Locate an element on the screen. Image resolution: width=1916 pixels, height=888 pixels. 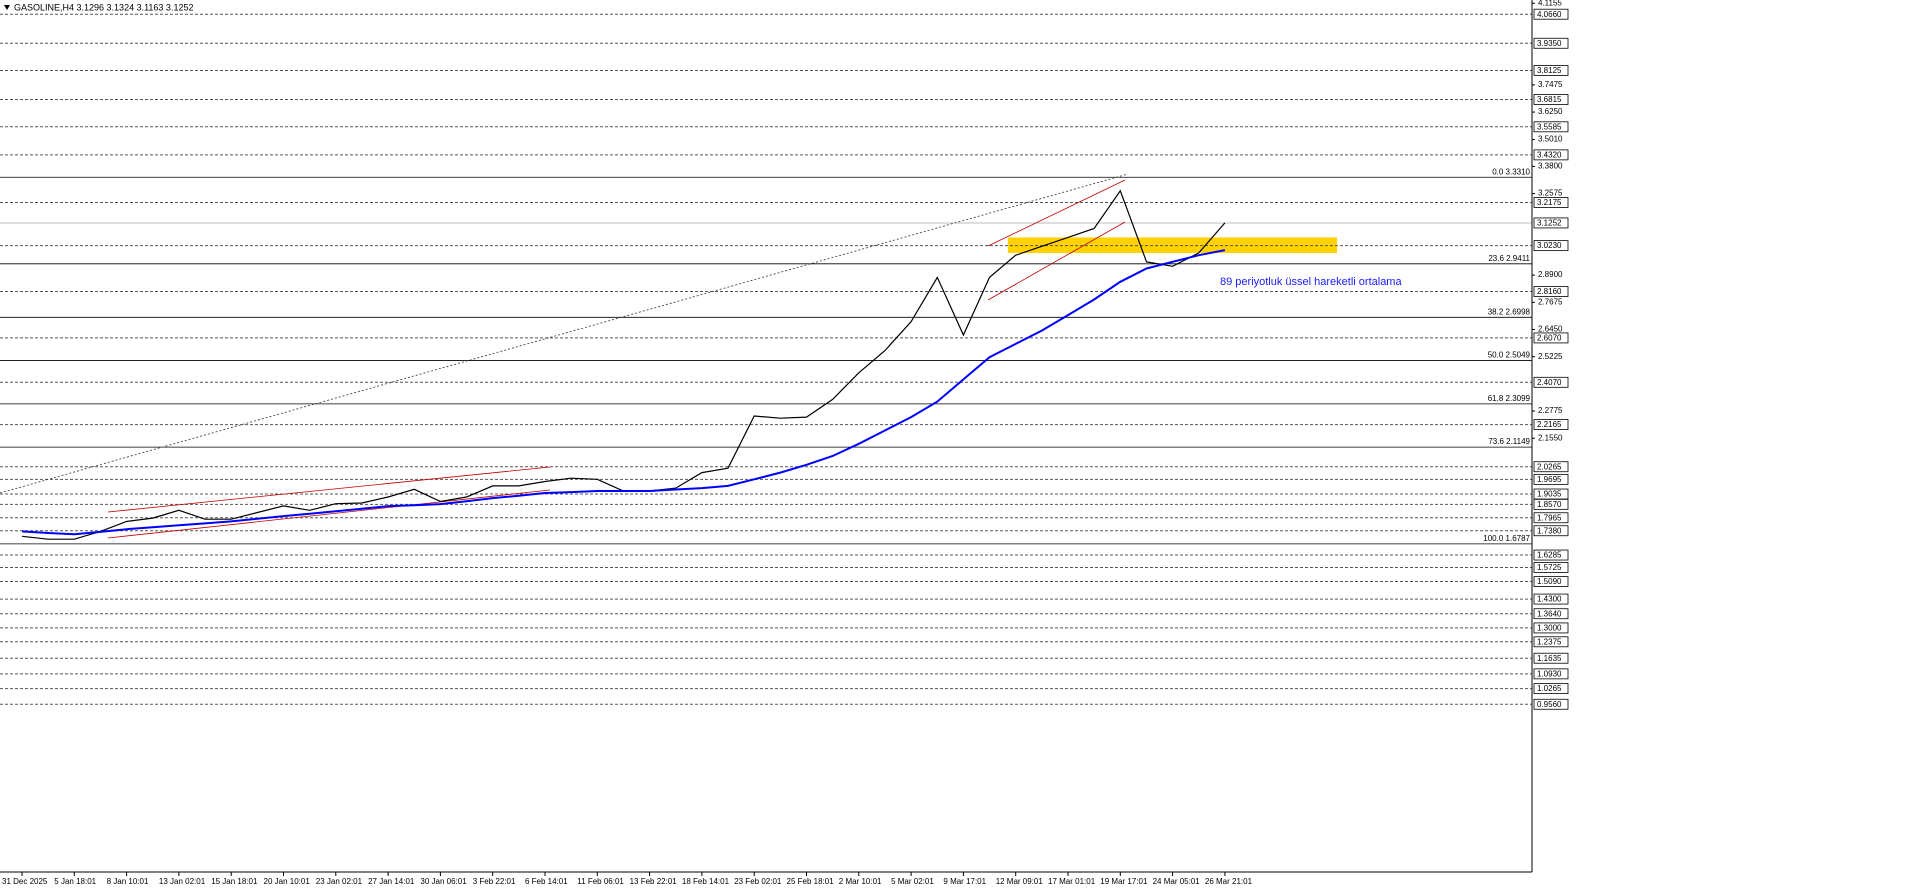
current-price-box is located at coordinates (1551, 223).